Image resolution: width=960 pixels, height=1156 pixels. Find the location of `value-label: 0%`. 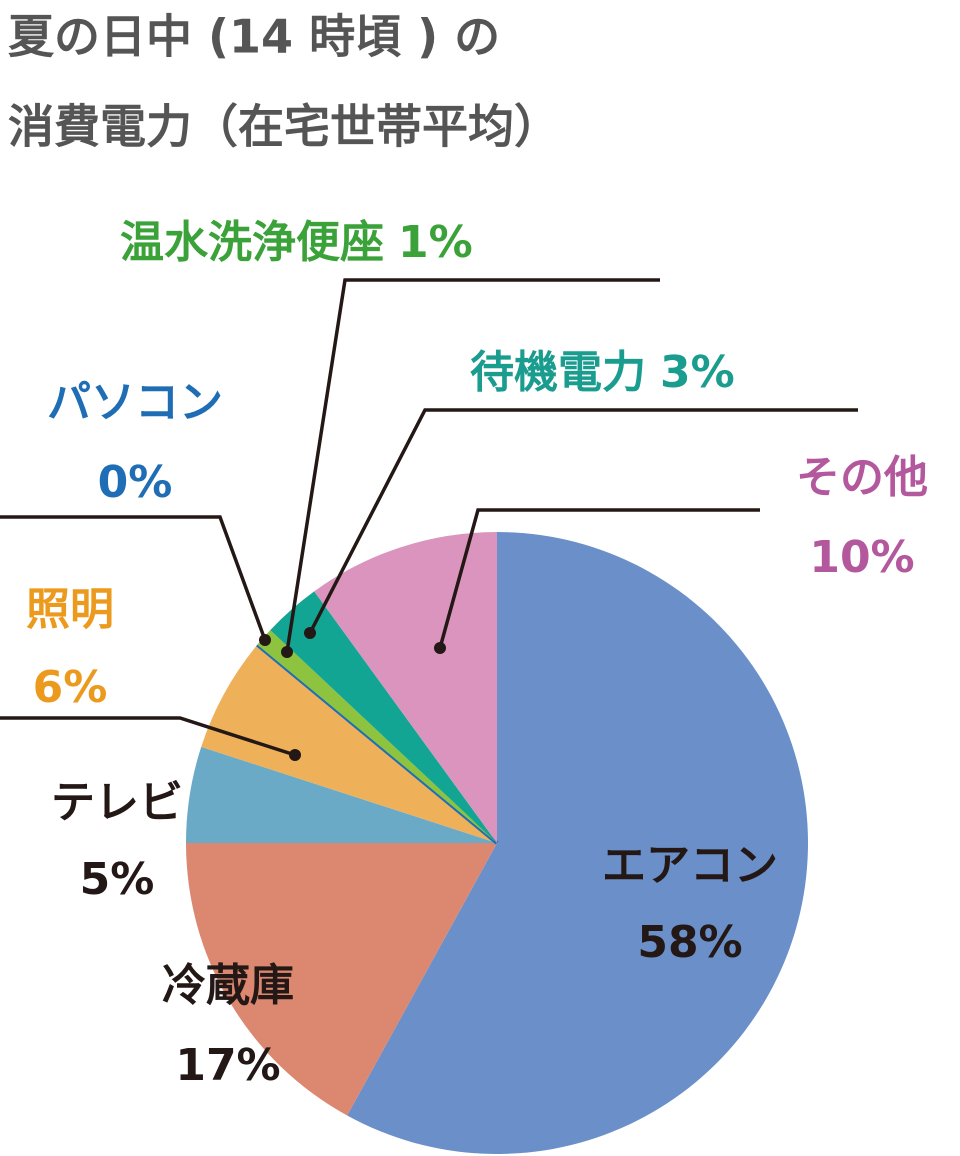

value-label: 0% is located at coordinates (135, 482).